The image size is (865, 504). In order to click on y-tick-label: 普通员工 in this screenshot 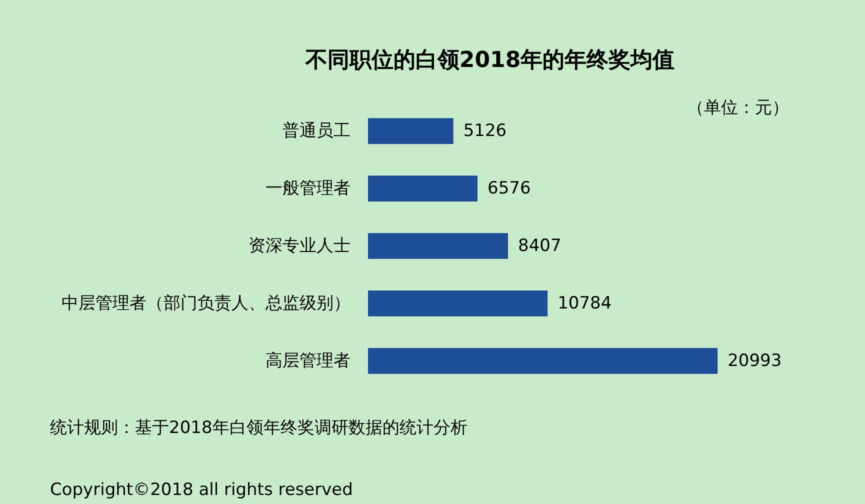, I will do `click(316, 131)`.